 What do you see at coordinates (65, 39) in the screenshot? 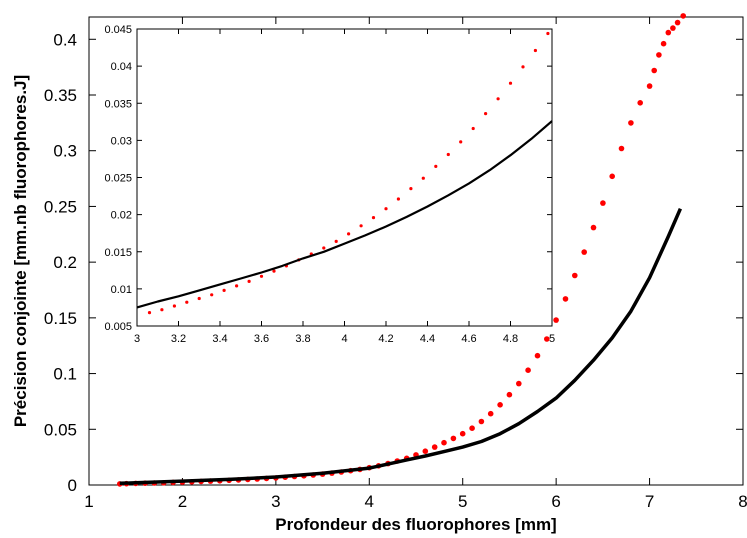
I see `main-y-tick-label: 0.4` at bounding box center [65, 39].